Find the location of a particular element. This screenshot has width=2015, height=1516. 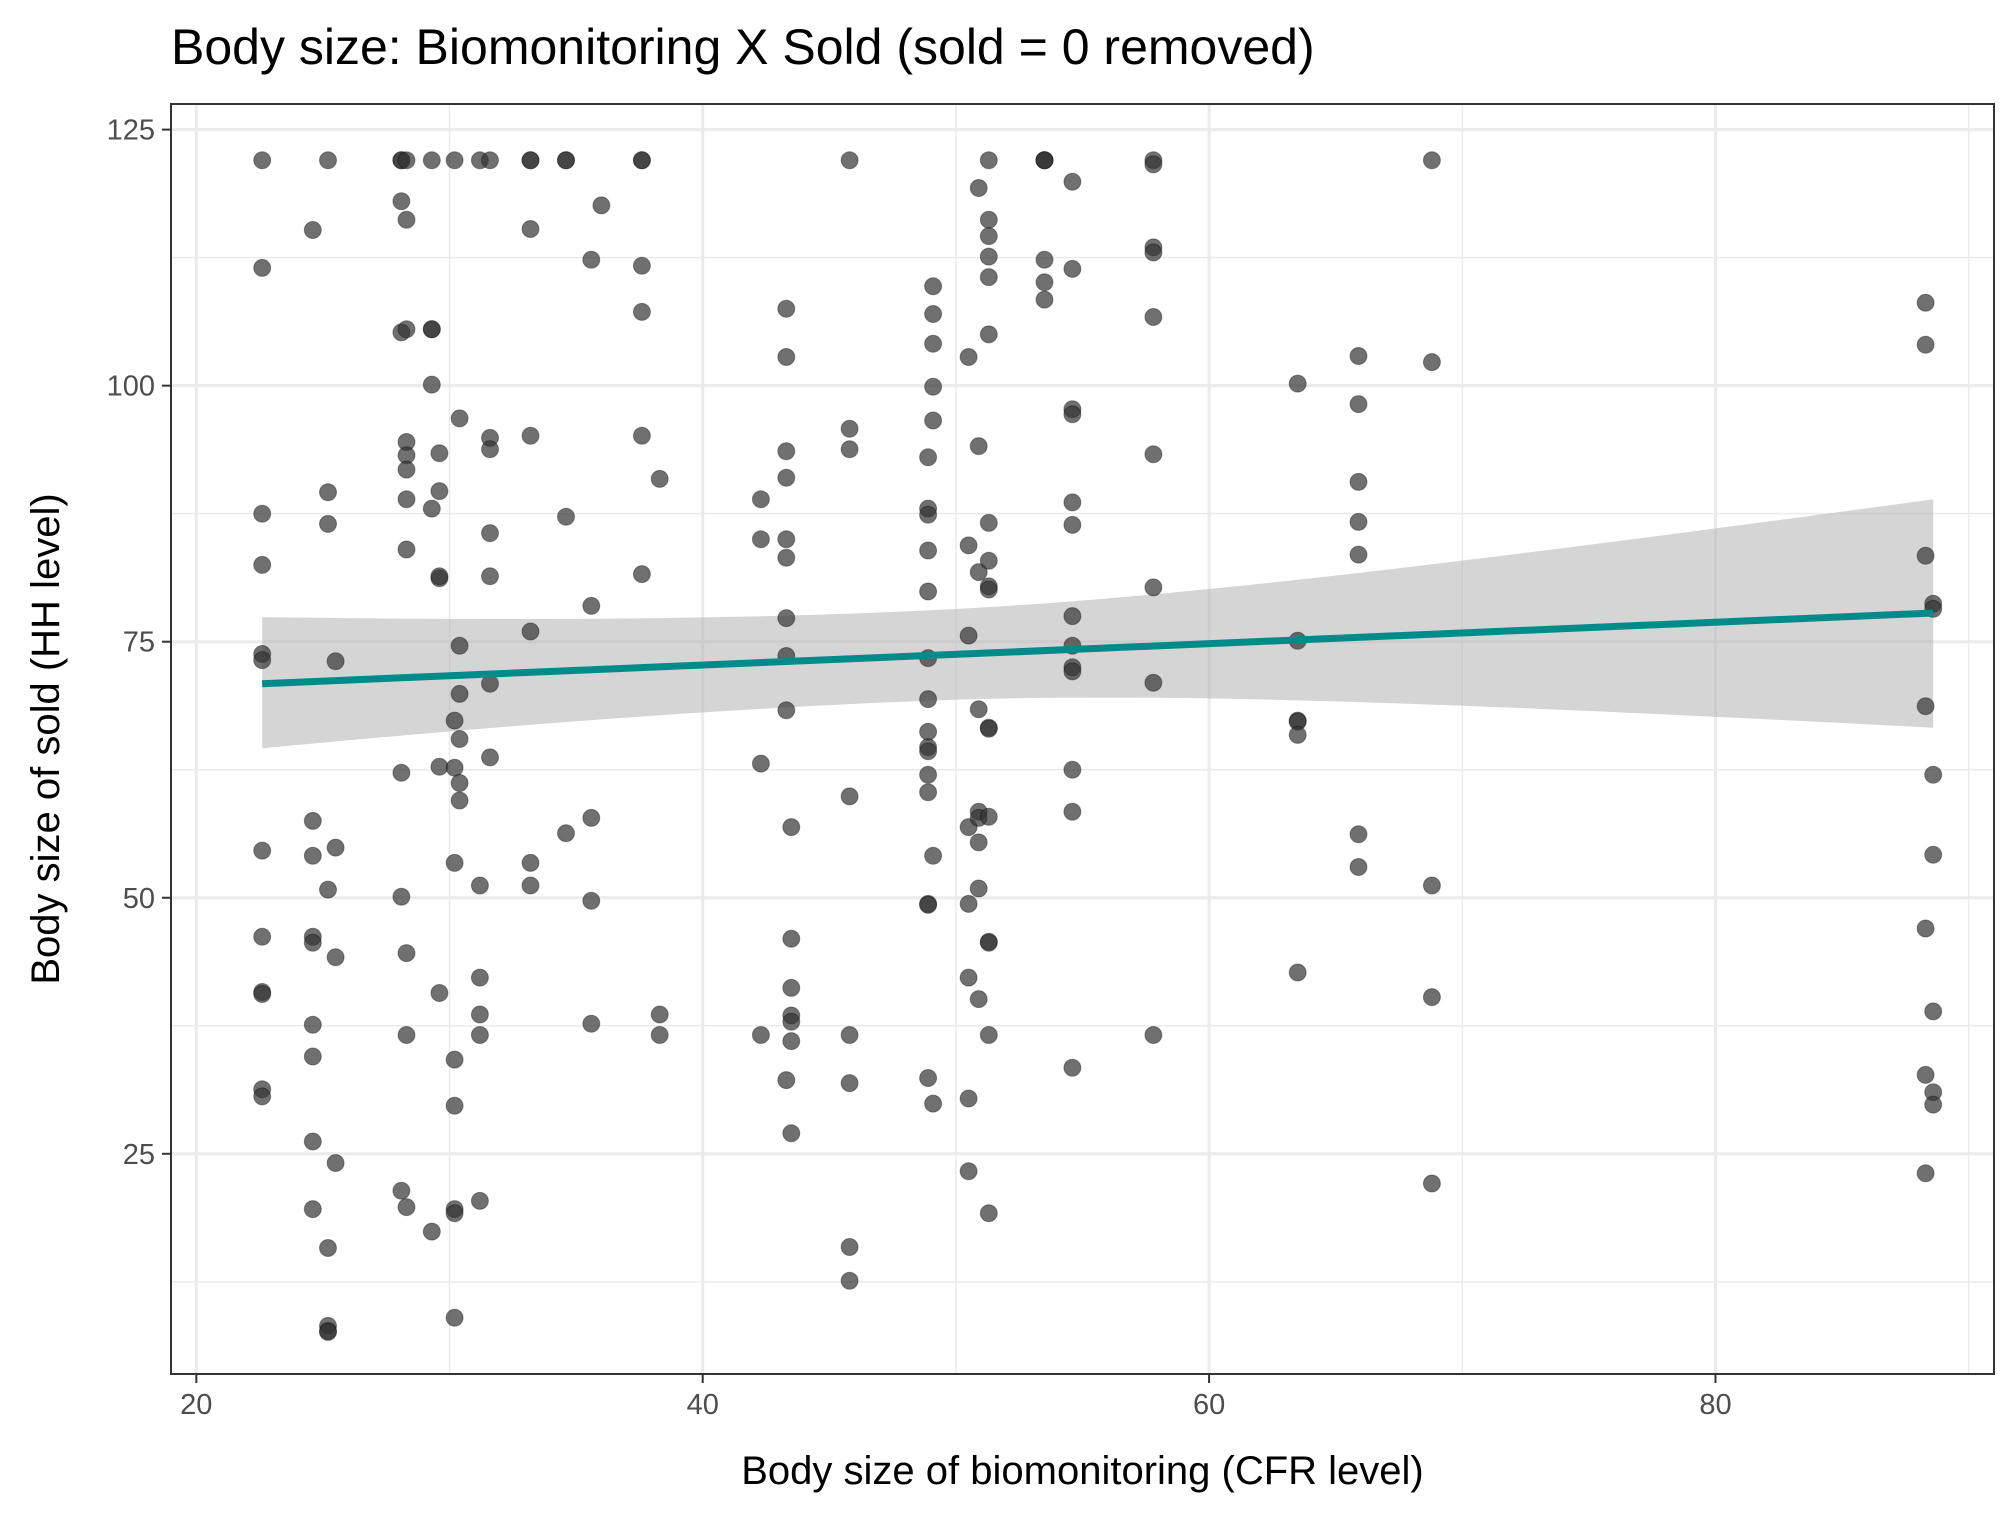

fit-line is located at coordinates (1098, 648).